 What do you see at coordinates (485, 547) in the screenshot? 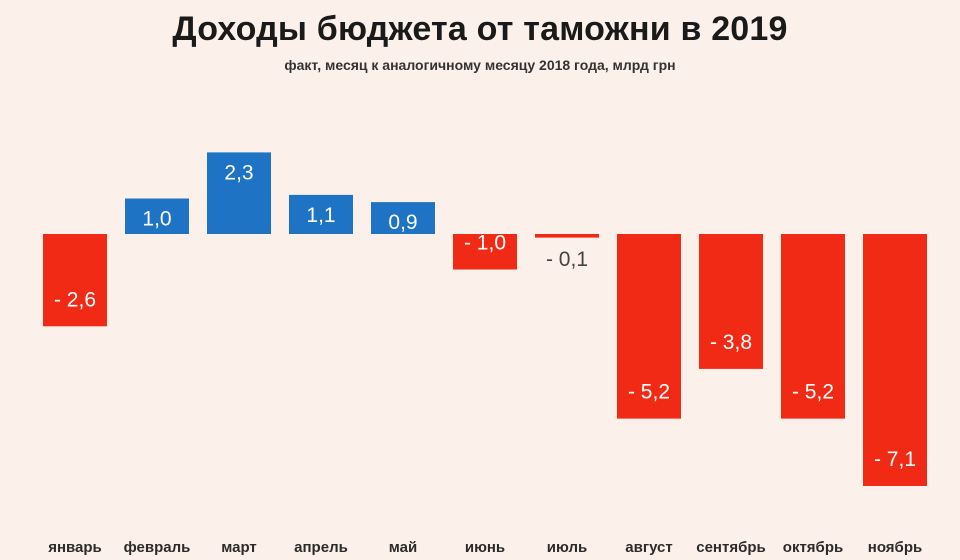
I see `category-label-июнь: июнь` at bounding box center [485, 547].